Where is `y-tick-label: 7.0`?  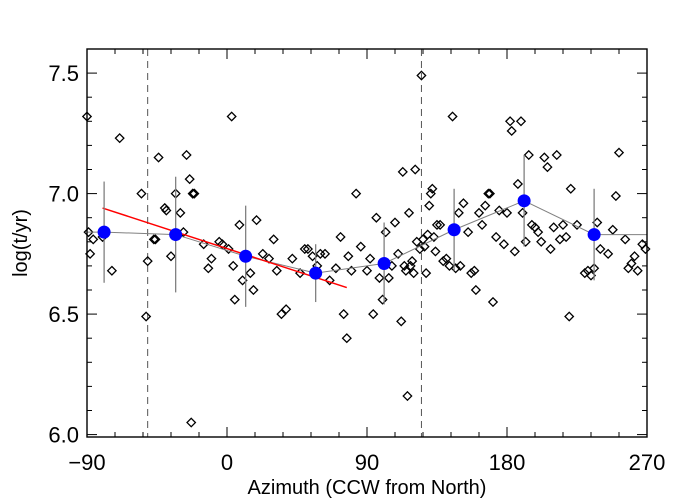
y-tick-label: 7.0 is located at coordinates (63, 194).